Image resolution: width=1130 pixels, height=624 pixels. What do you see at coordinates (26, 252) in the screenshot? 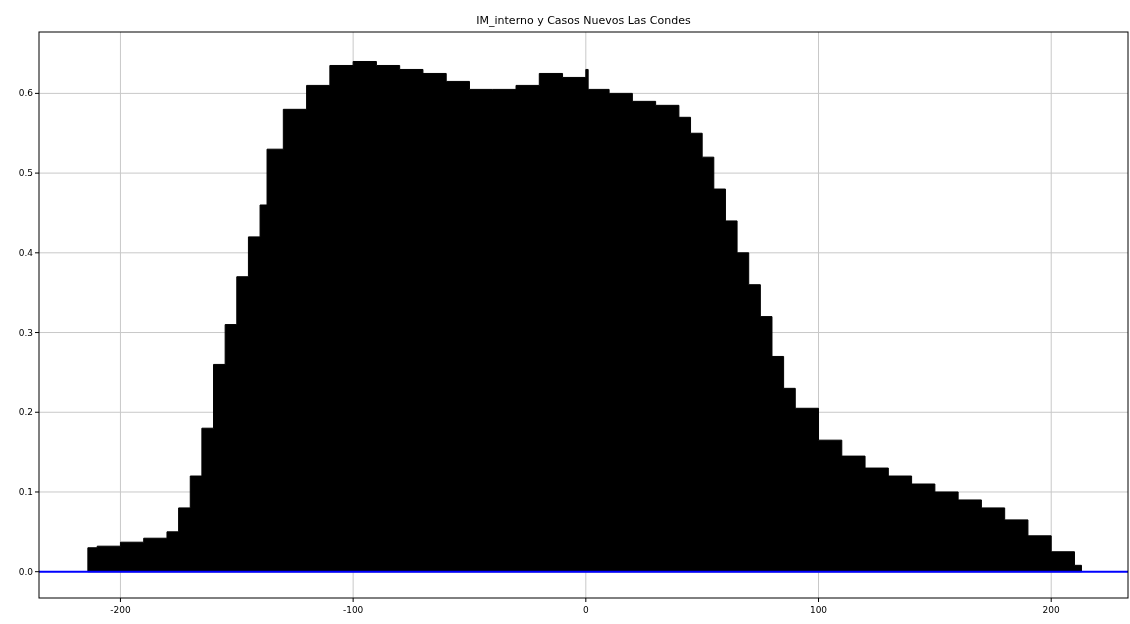
I see `y-tick-label: 0.4` at bounding box center [26, 252].